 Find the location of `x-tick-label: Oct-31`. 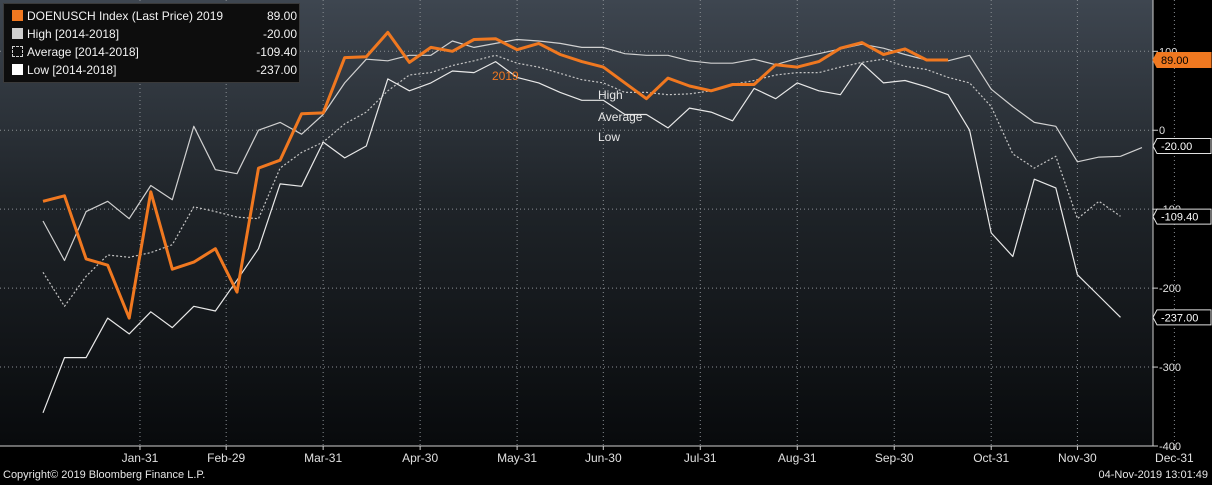

x-tick-label: Oct-31 is located at coordinates (991, 458).